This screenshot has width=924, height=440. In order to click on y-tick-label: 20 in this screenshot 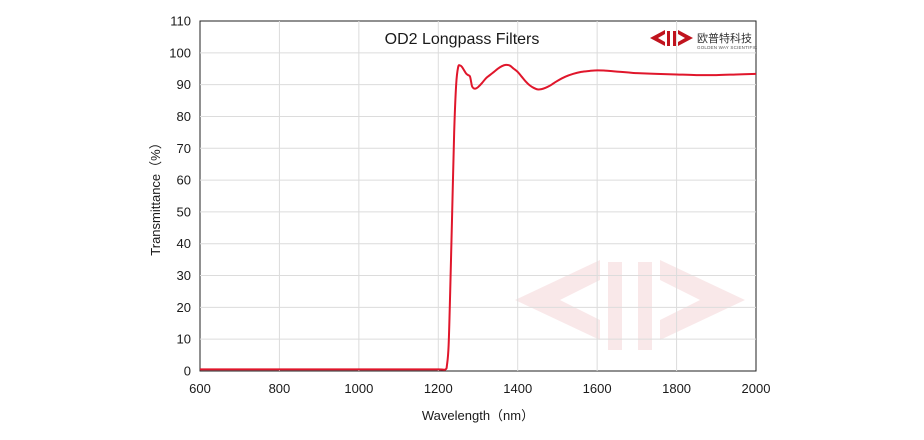, I will do `click(184, 307)`.